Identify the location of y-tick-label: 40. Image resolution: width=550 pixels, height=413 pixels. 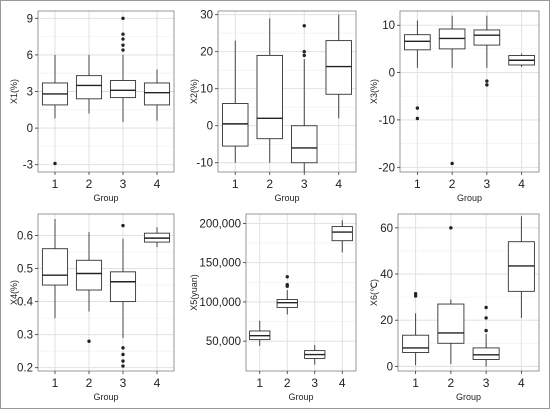
(386, 275).